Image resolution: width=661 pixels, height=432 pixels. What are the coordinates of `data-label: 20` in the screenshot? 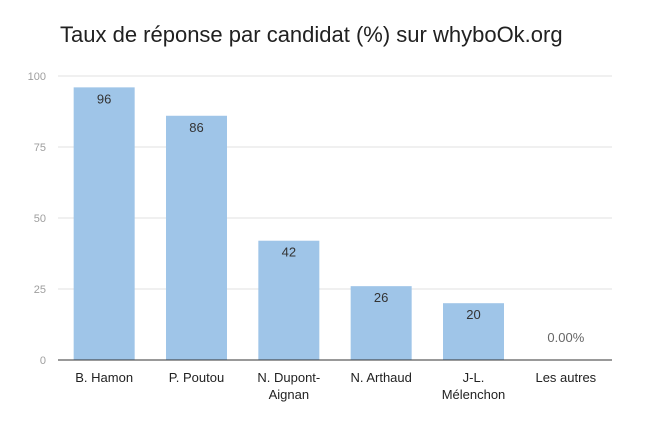 It's located at (473, 314).